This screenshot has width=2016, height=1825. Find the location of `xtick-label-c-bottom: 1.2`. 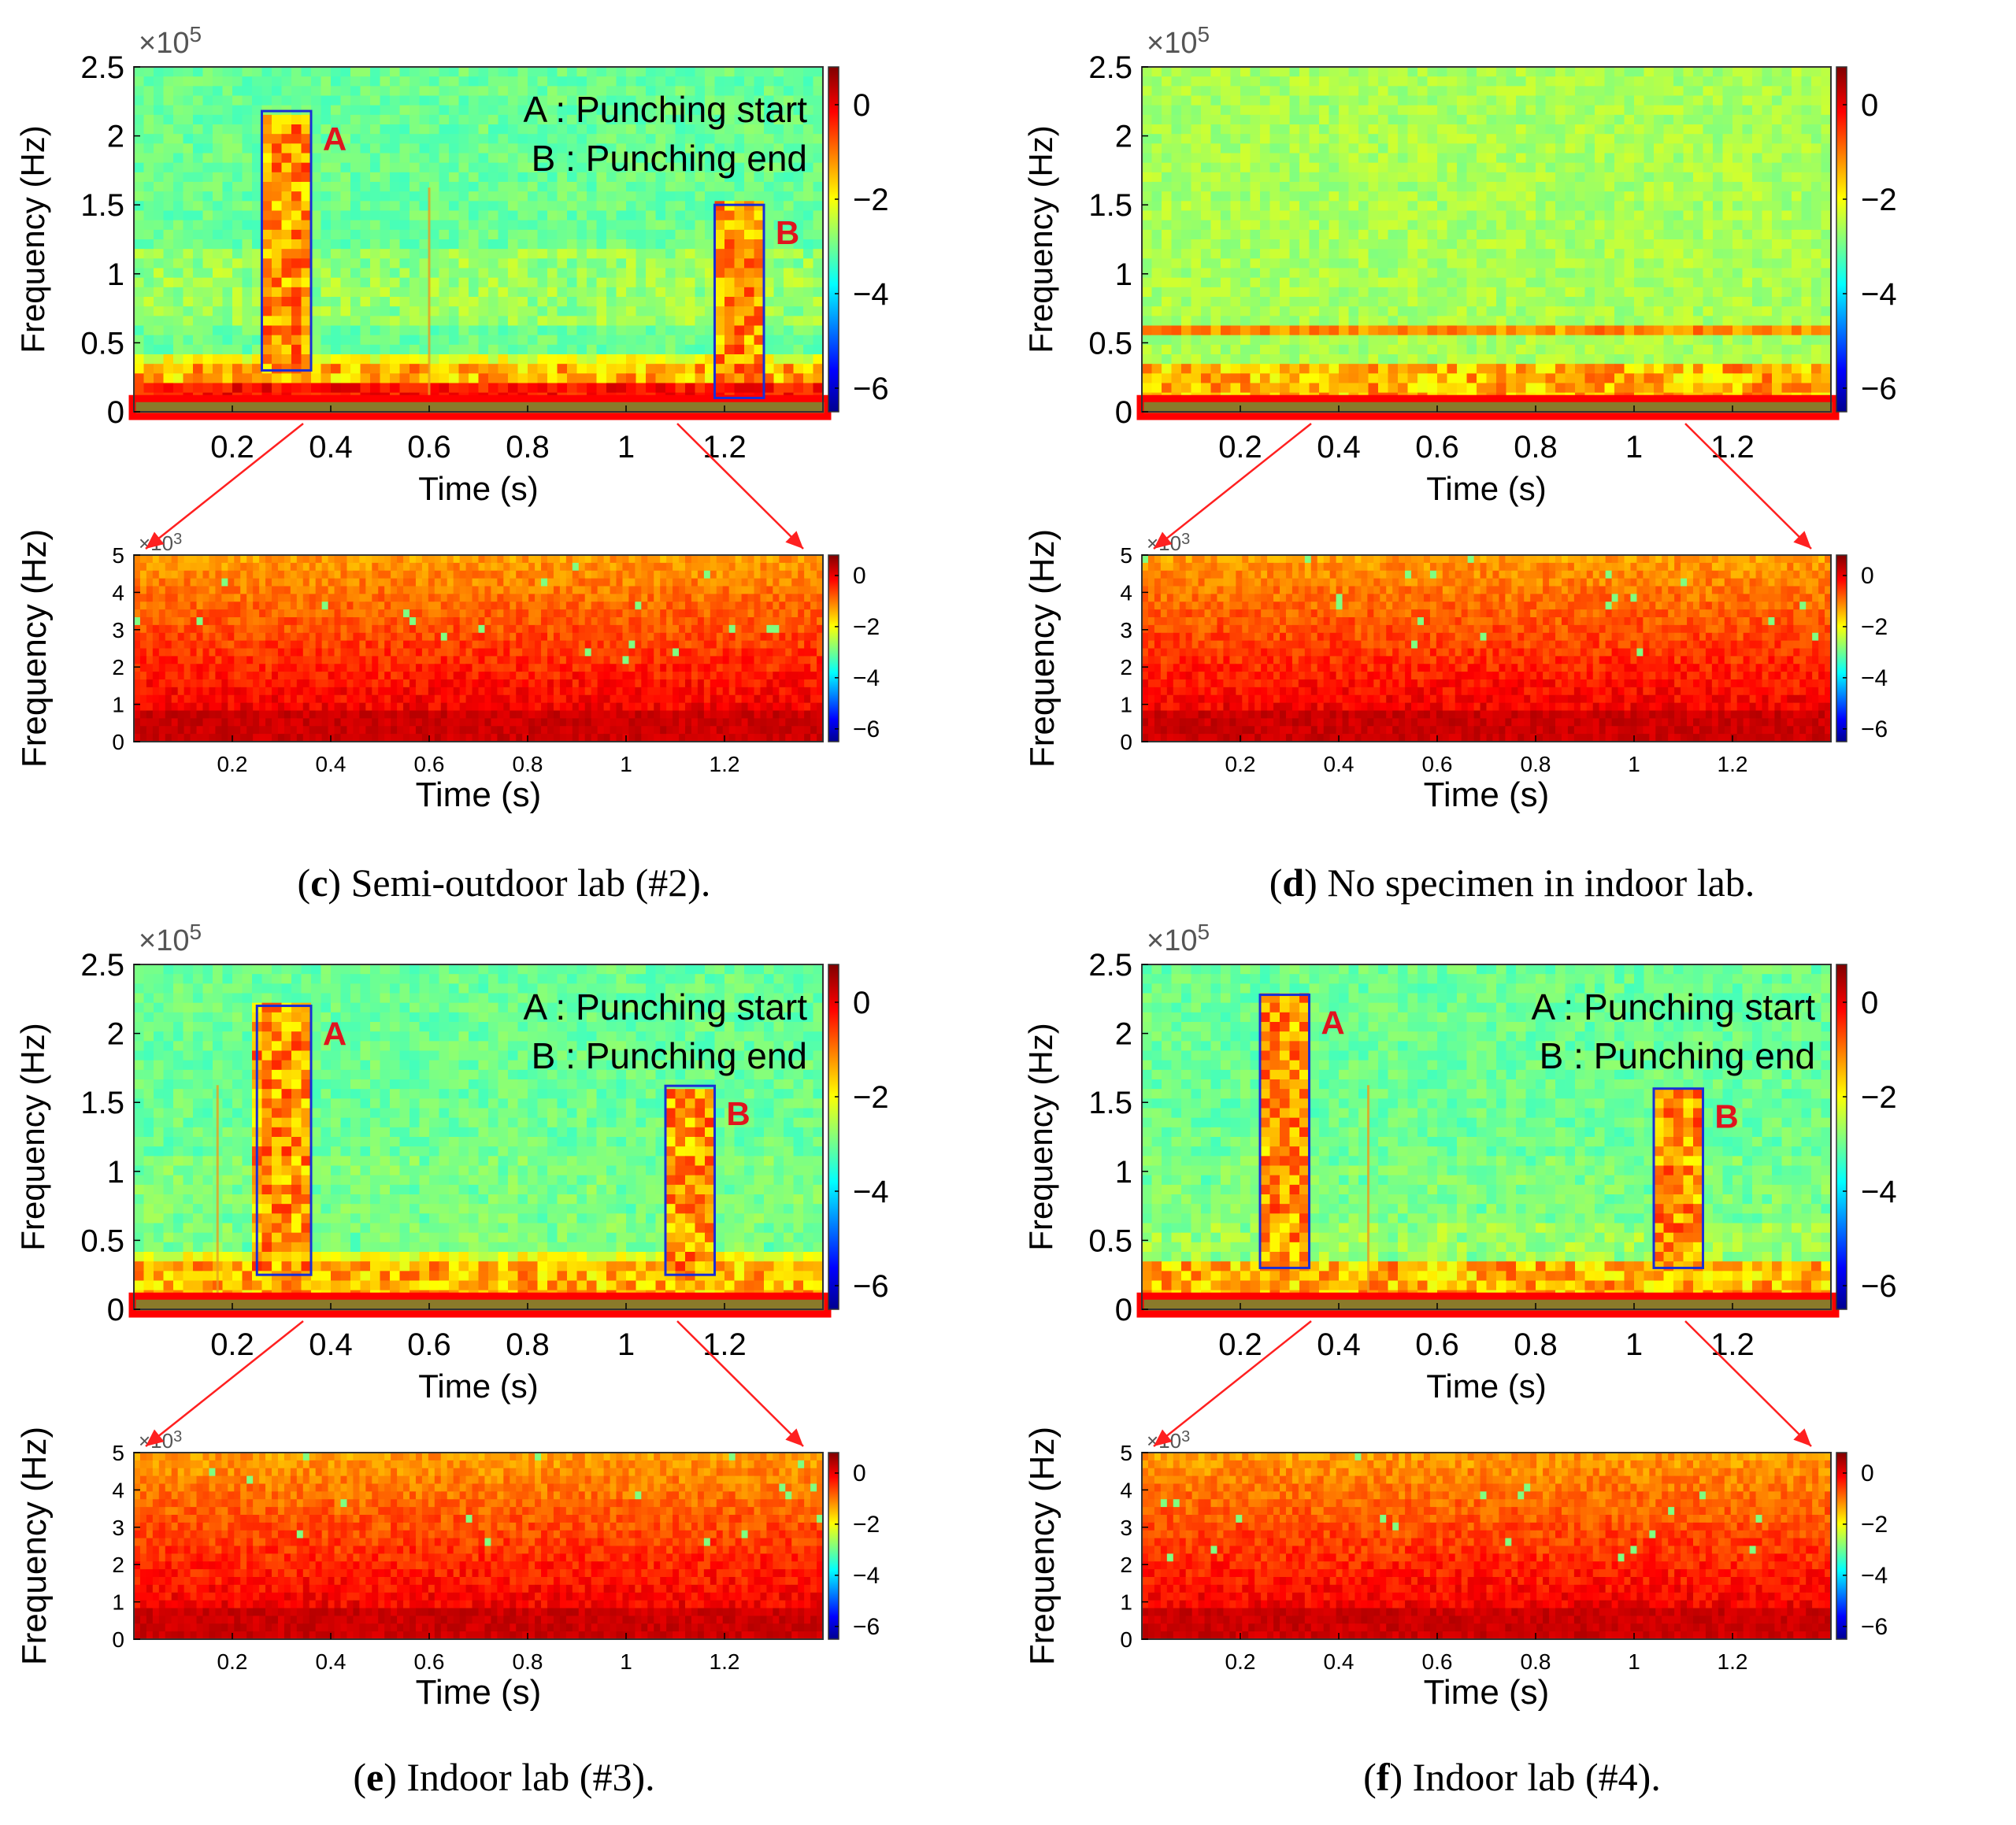

xtick-label-c-bottom: 1.2 is located at coordinates (725, 764).